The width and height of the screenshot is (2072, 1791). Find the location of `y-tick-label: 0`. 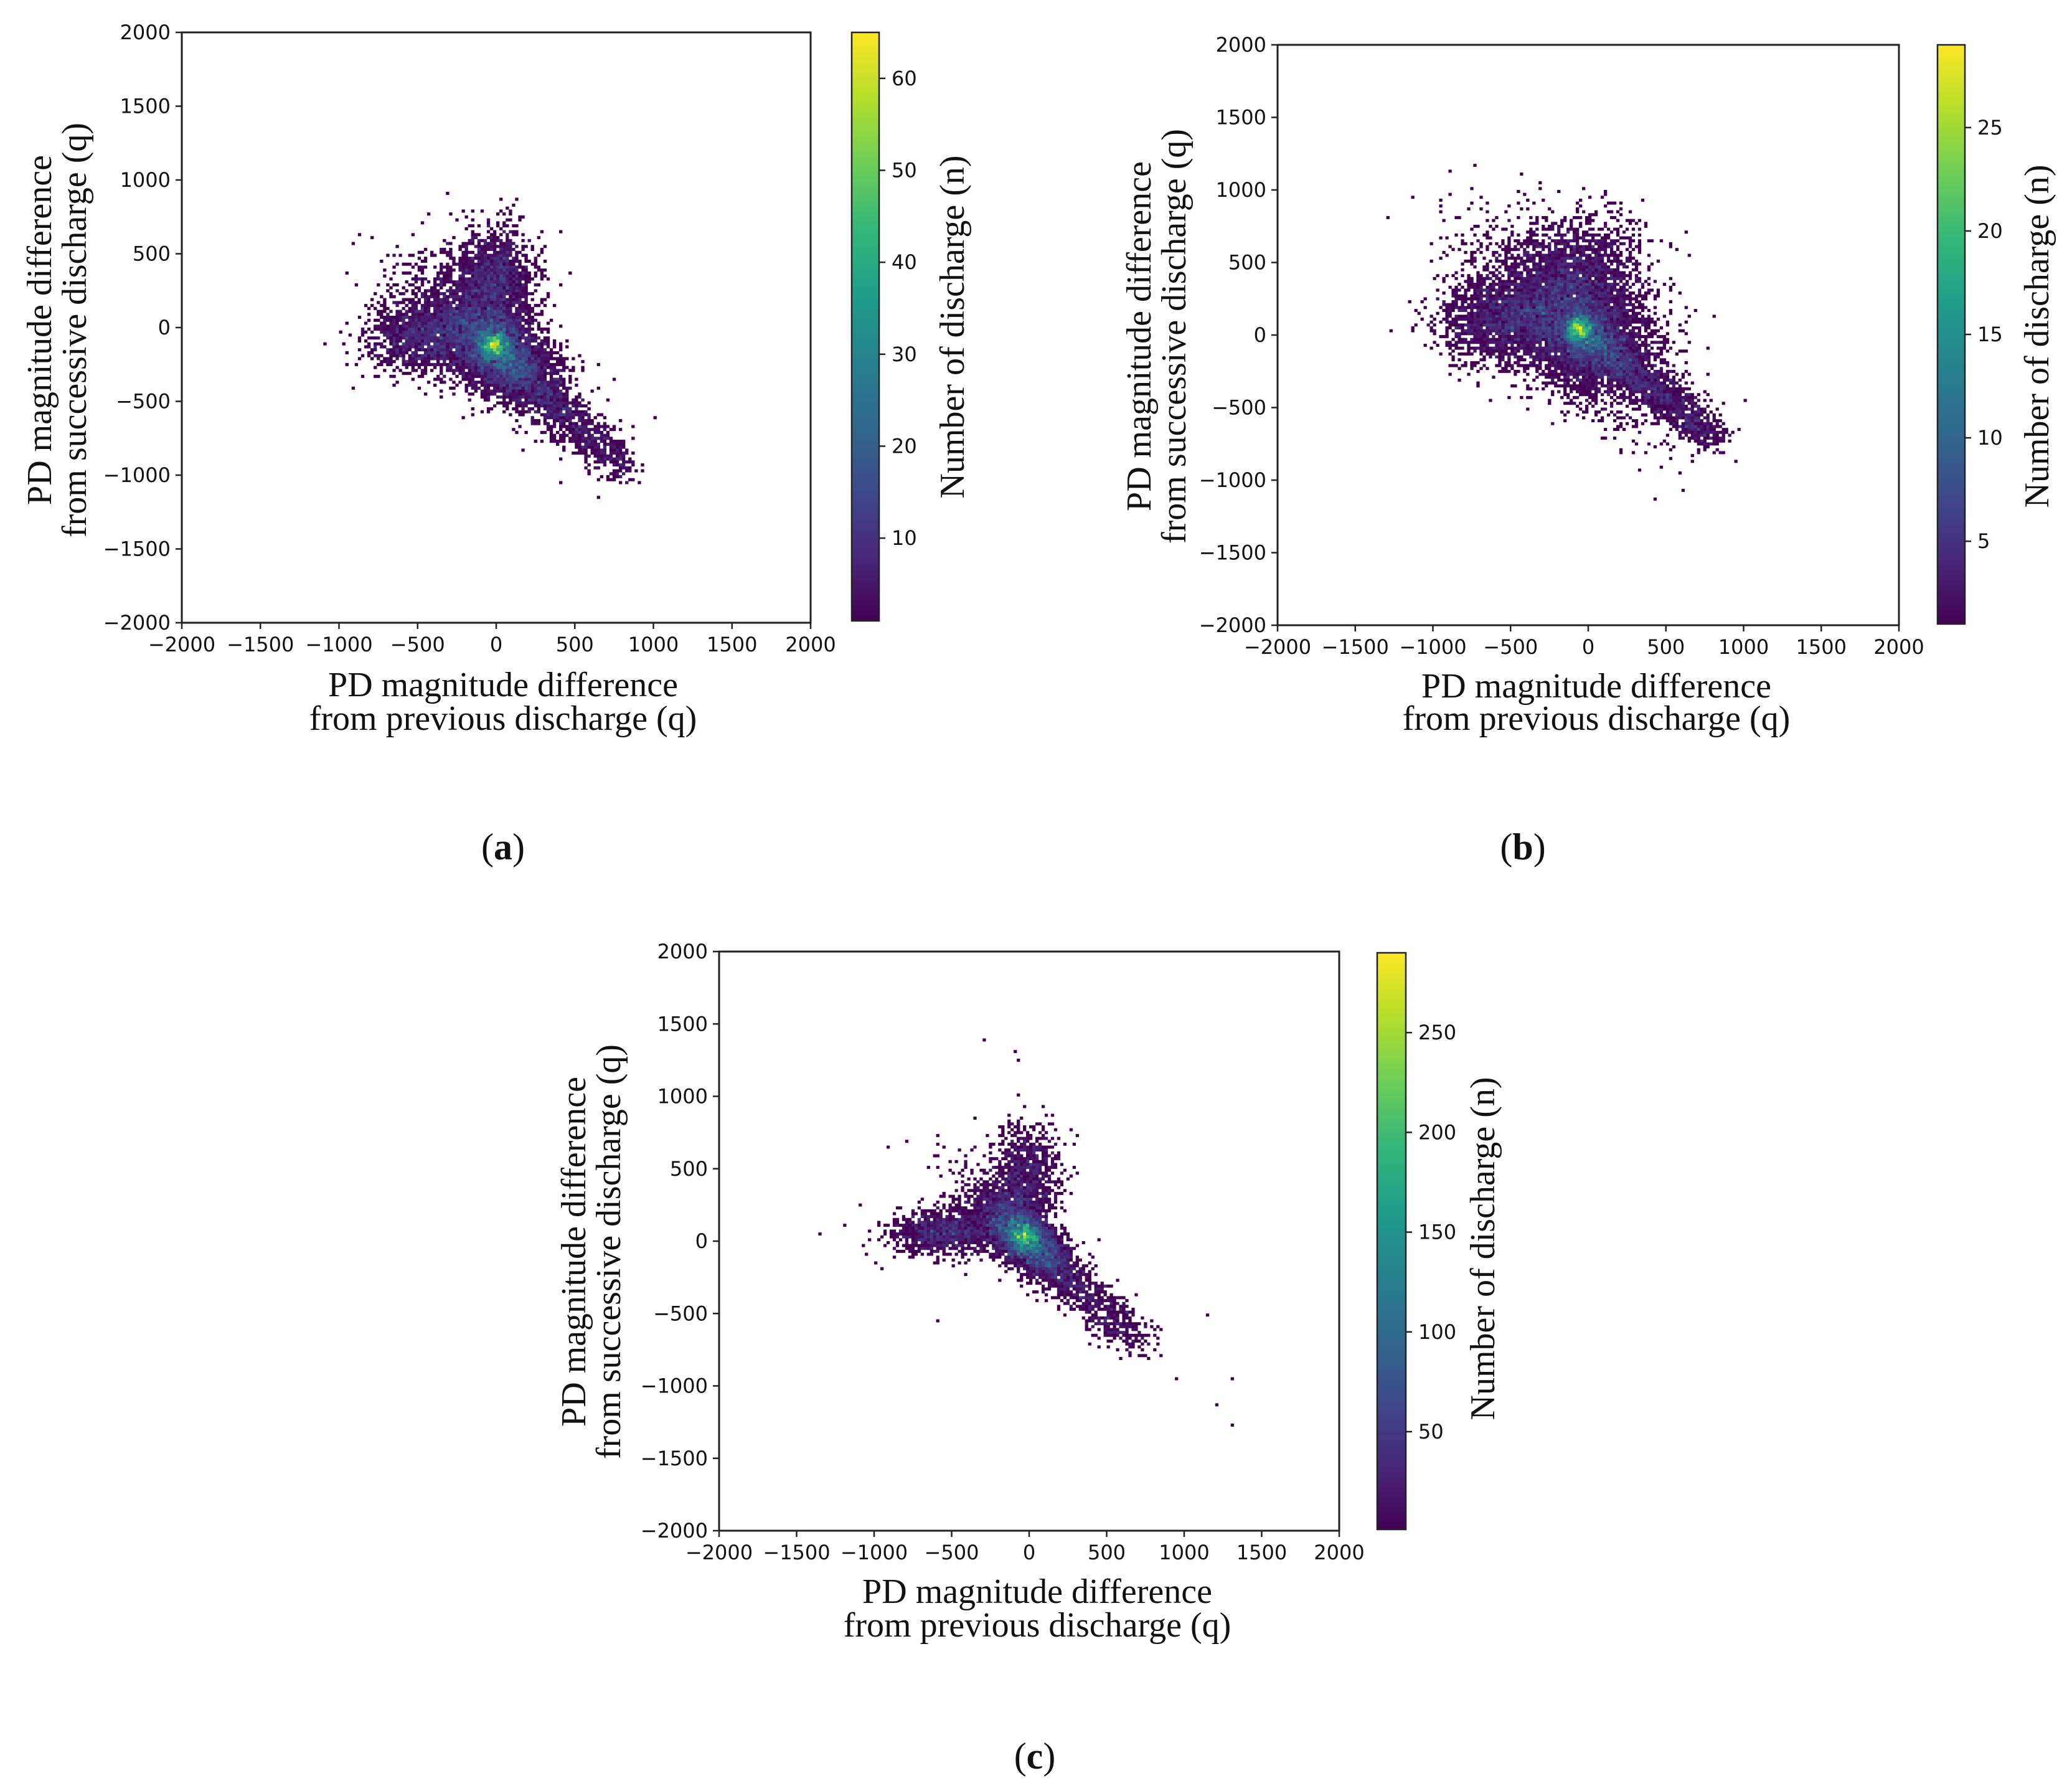

y-tick-label: 0 is located at coordinates (164, 327).